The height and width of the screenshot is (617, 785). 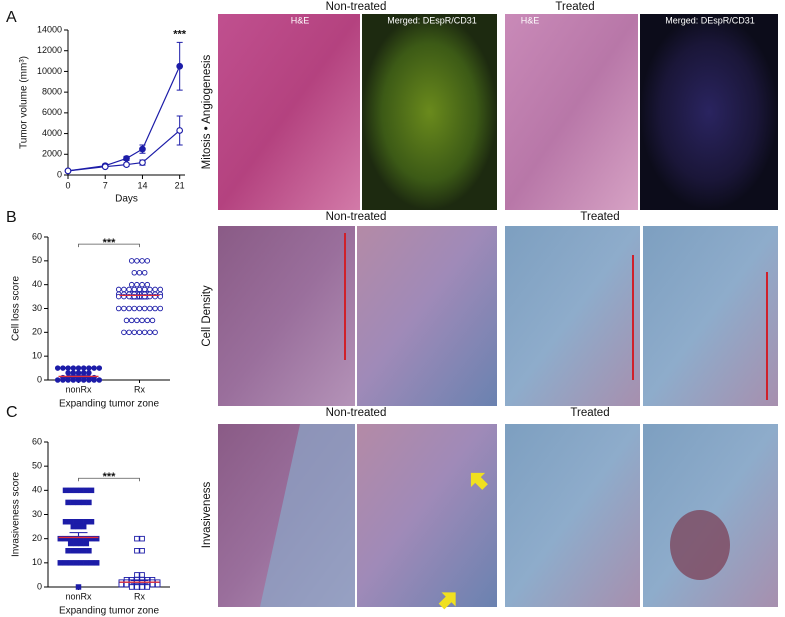 What do you see at coordinates (300, 20) in the screenshot?
I see `image-label: H&E` at bounding box center [300, 20].